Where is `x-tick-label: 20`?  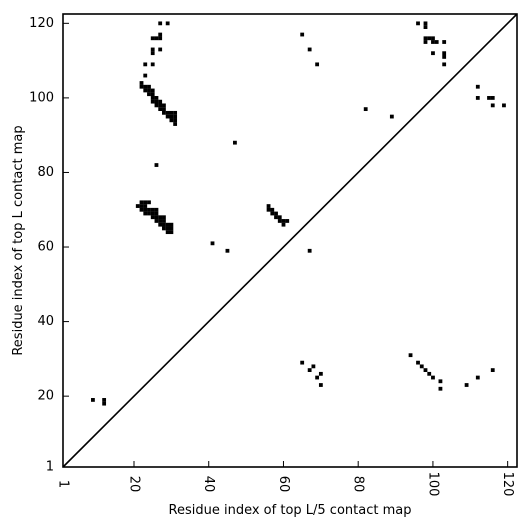
x-tick-label: 20 is located at coordinates (133, 484).